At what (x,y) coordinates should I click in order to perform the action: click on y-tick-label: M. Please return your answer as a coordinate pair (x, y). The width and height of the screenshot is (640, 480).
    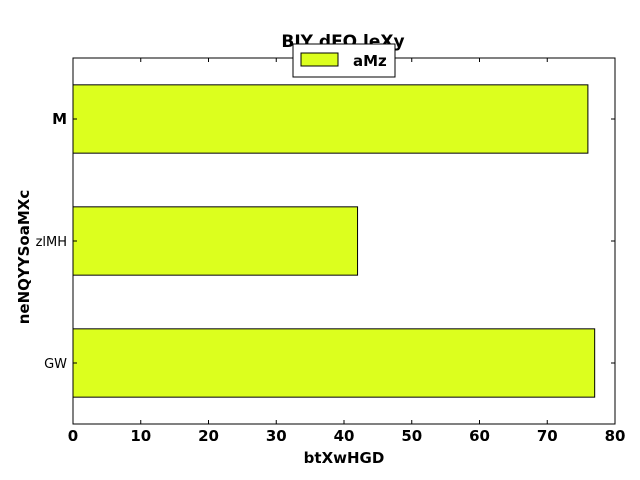
    Looking at the image, I should click on (59, 119).